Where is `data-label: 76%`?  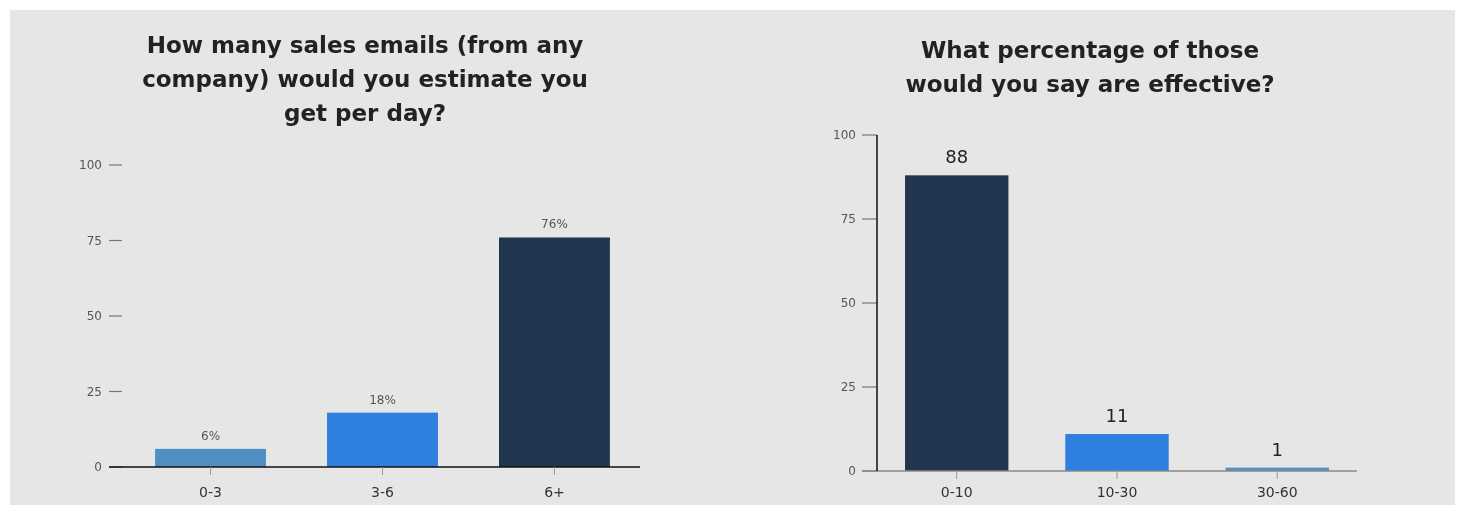 data-label: 76% is located at coordinates (554, 224).